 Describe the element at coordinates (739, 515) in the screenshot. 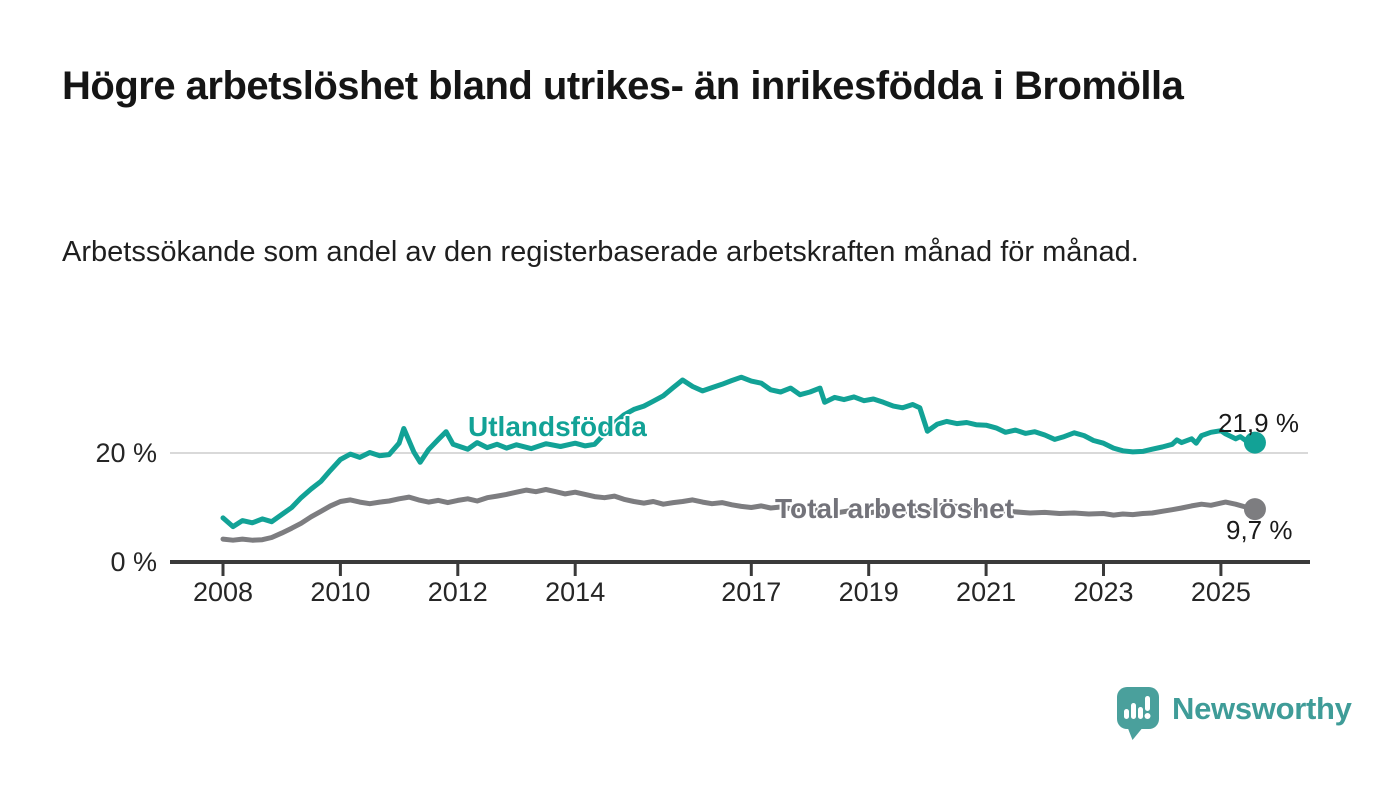

I see `line-total-arbetsloshet` at that location.